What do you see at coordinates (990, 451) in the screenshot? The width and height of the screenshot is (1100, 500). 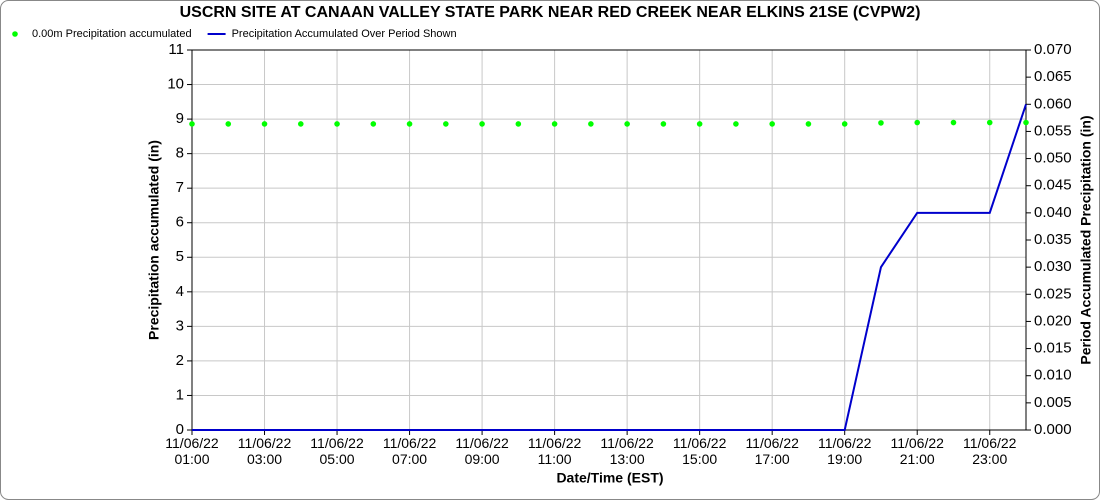 I see `x-tick-label: 11/06/22 23:00` at bounding box center [990, 451].